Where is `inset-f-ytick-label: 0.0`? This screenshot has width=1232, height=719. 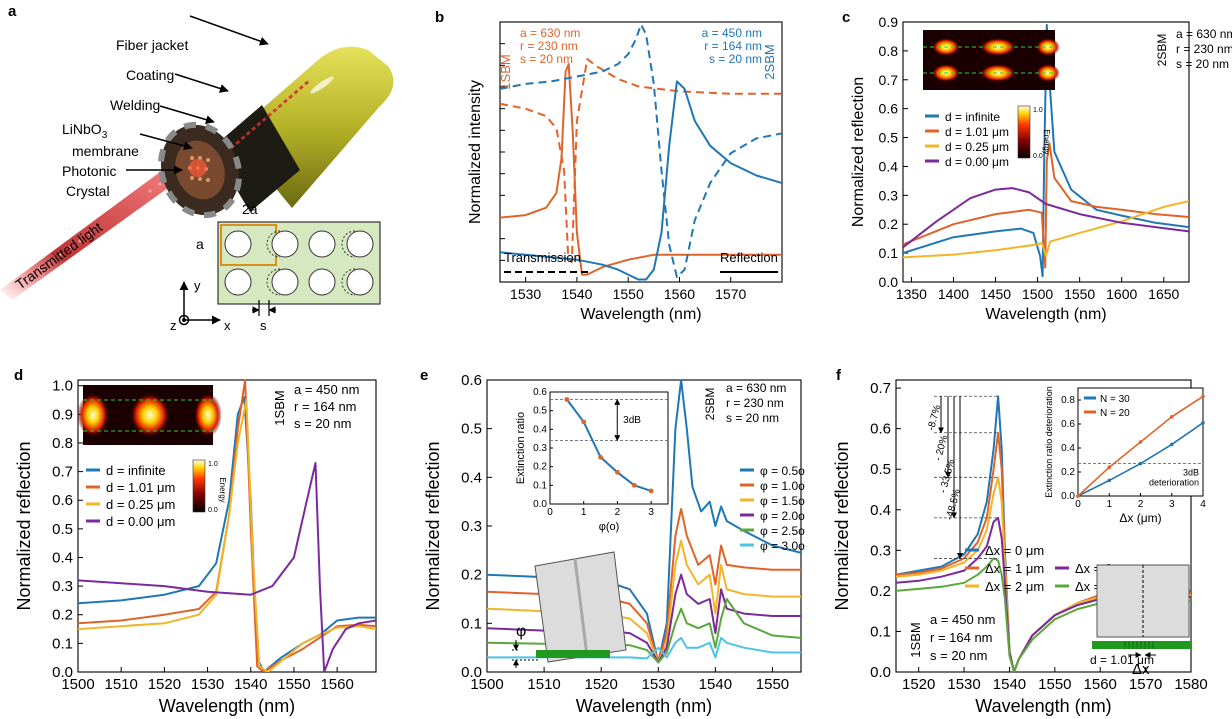
inset-f-ytick-label: 0.0 is located at coordinates (1068, 496).